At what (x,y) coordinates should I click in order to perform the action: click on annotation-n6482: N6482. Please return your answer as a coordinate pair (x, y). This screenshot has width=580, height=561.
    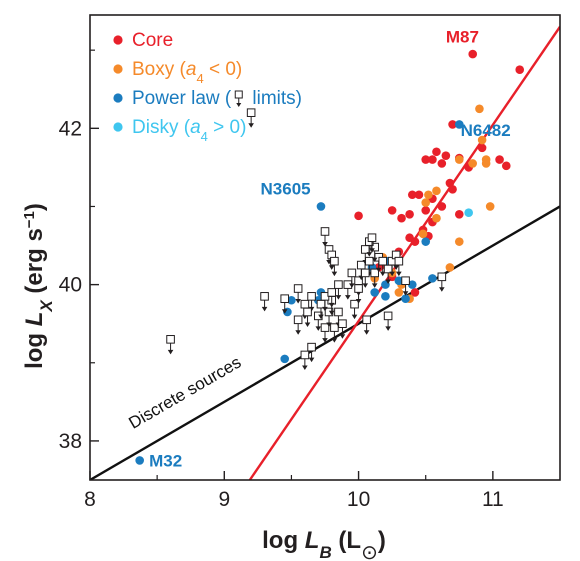
    Looking at the image, I should click on (486, 130).